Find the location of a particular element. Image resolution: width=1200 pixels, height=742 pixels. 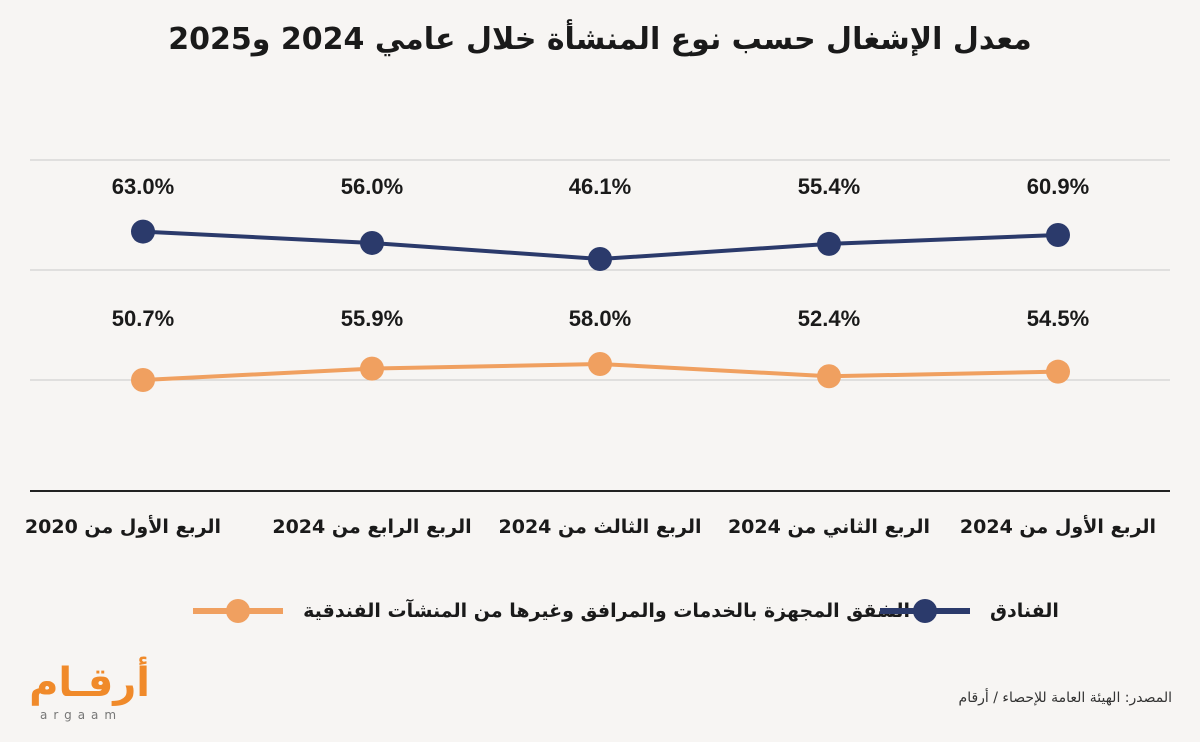

logo-arabic: أرقـام is located at coordinates (89, 683).